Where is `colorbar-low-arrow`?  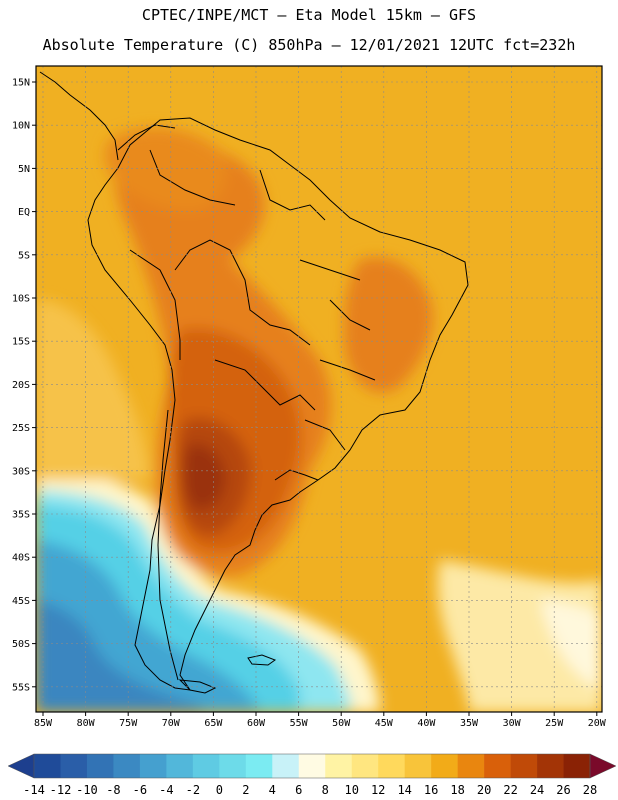
colorbar-low-arrow is located at coordinates (21, 766).